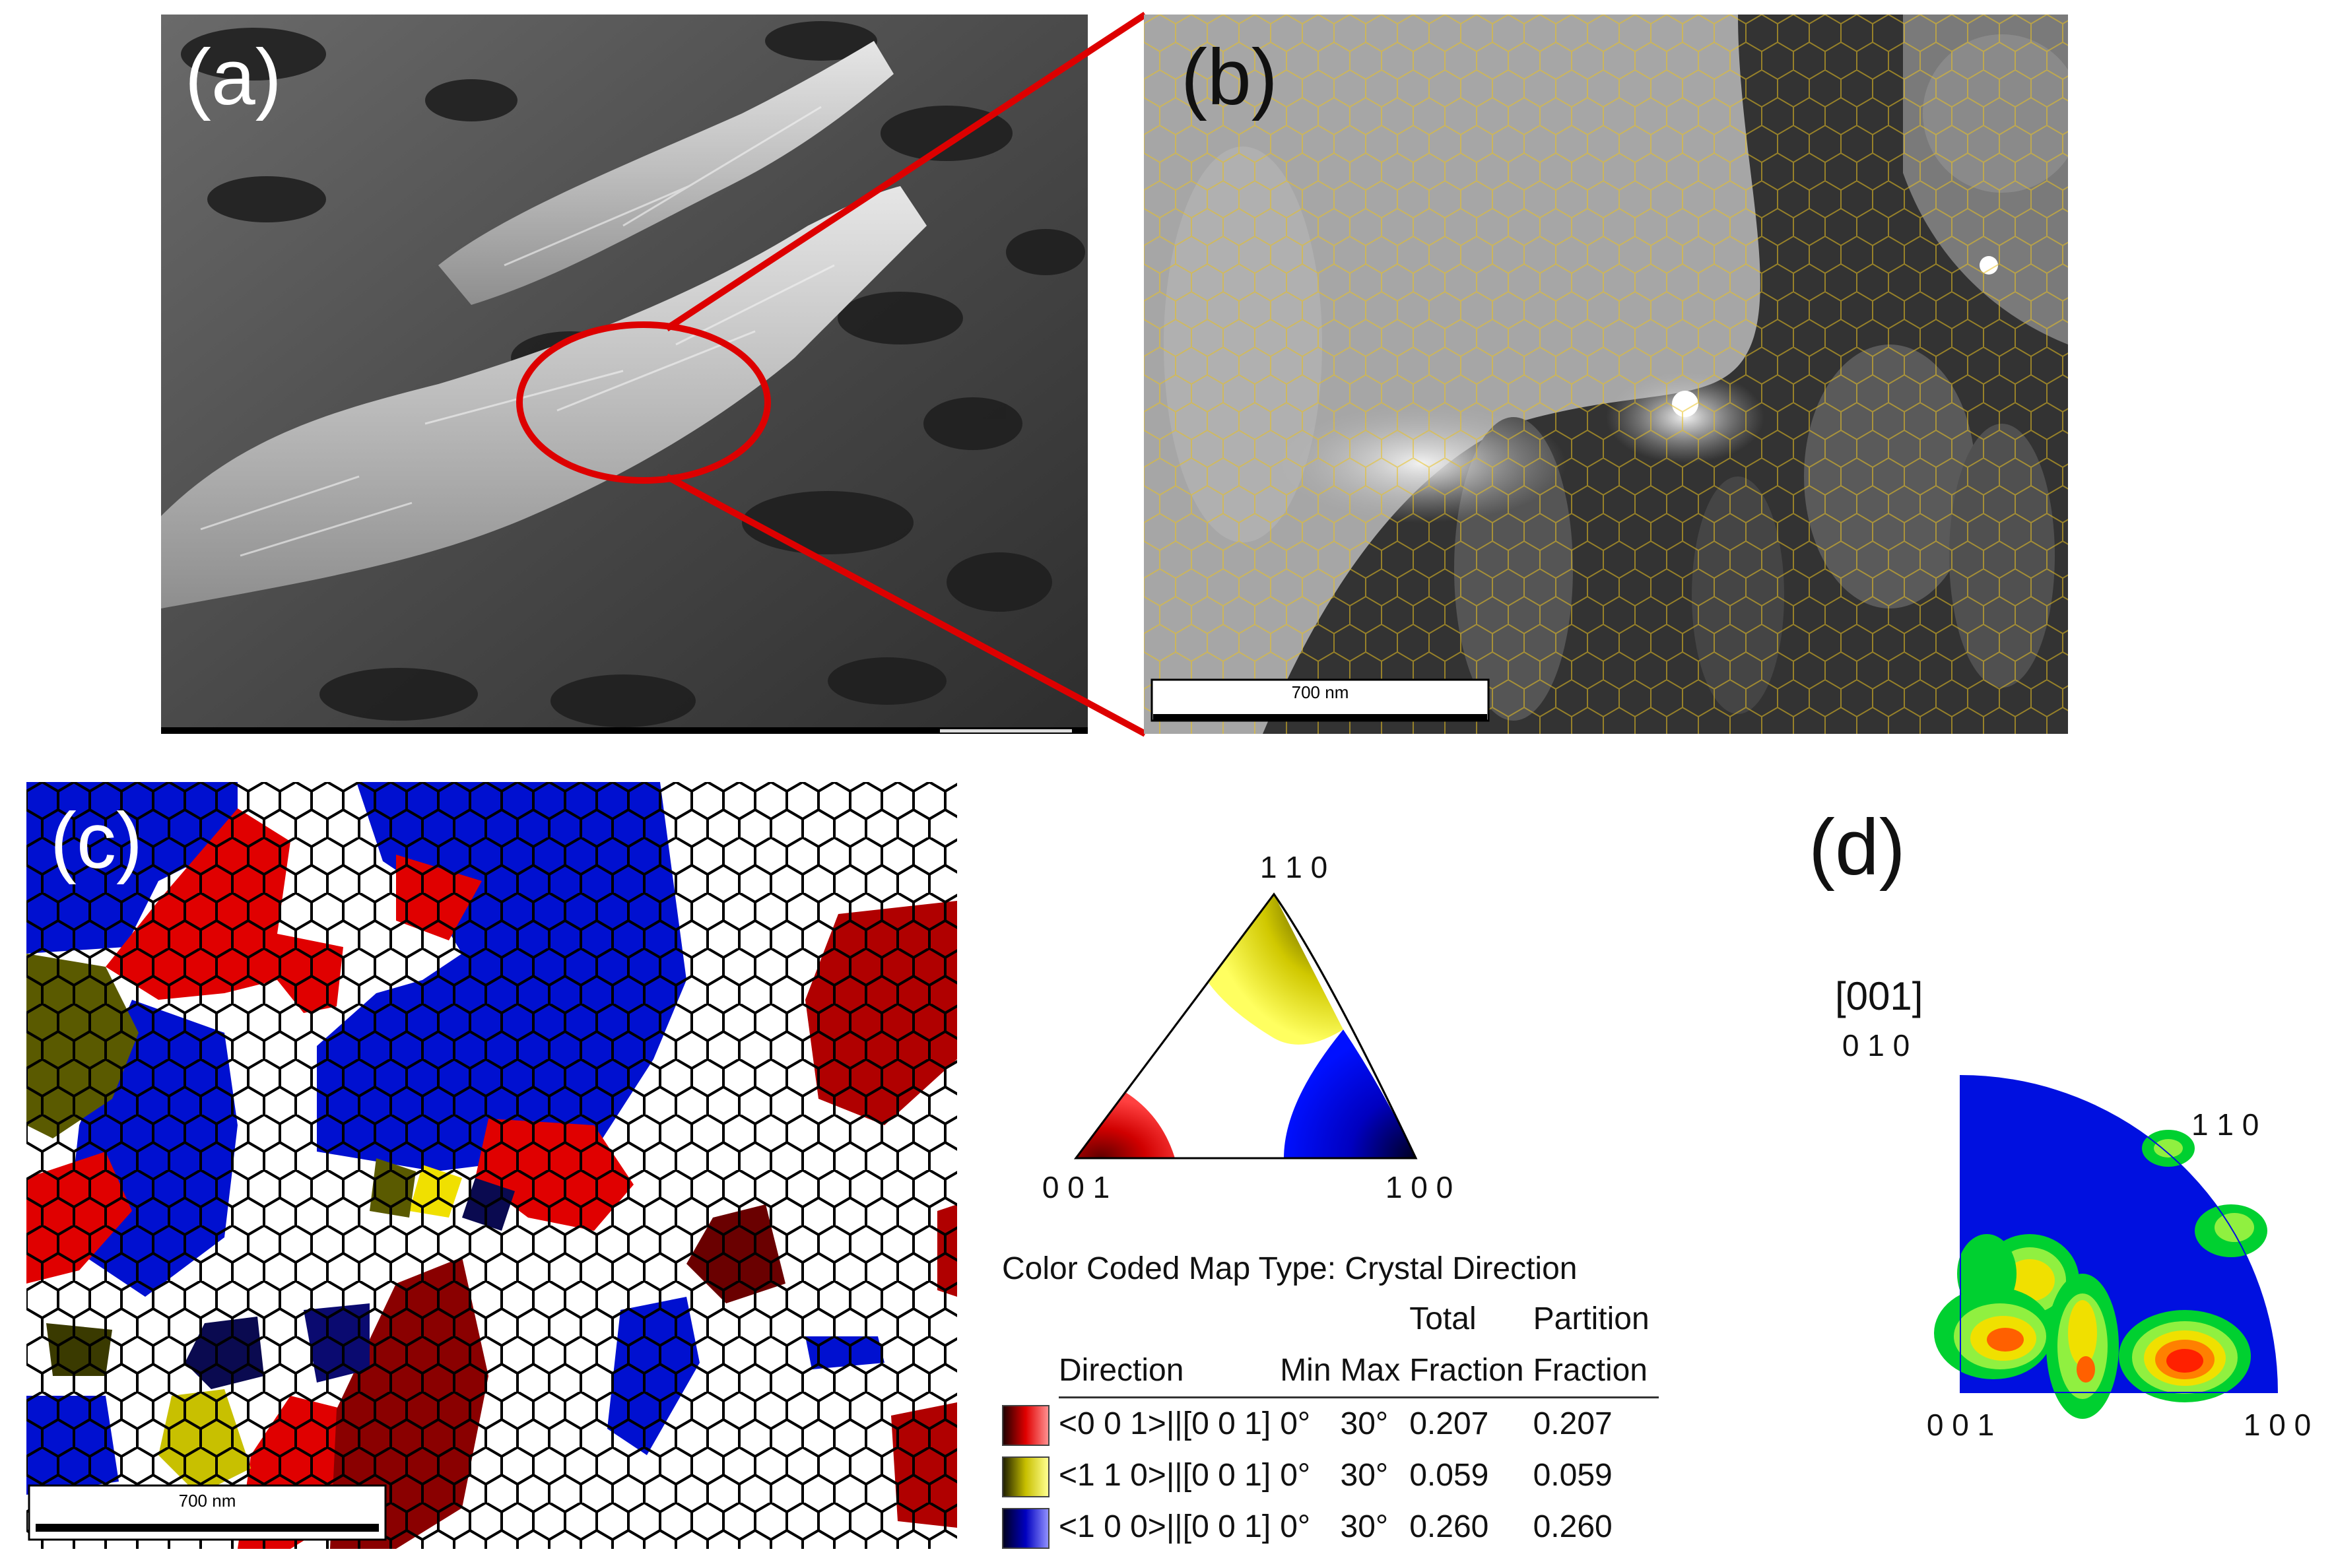  What do you see at coordinates (1596, 1371) in the screenshot?
I see `header-partition-2: Fraction` at bounding box center [1596, 1371].